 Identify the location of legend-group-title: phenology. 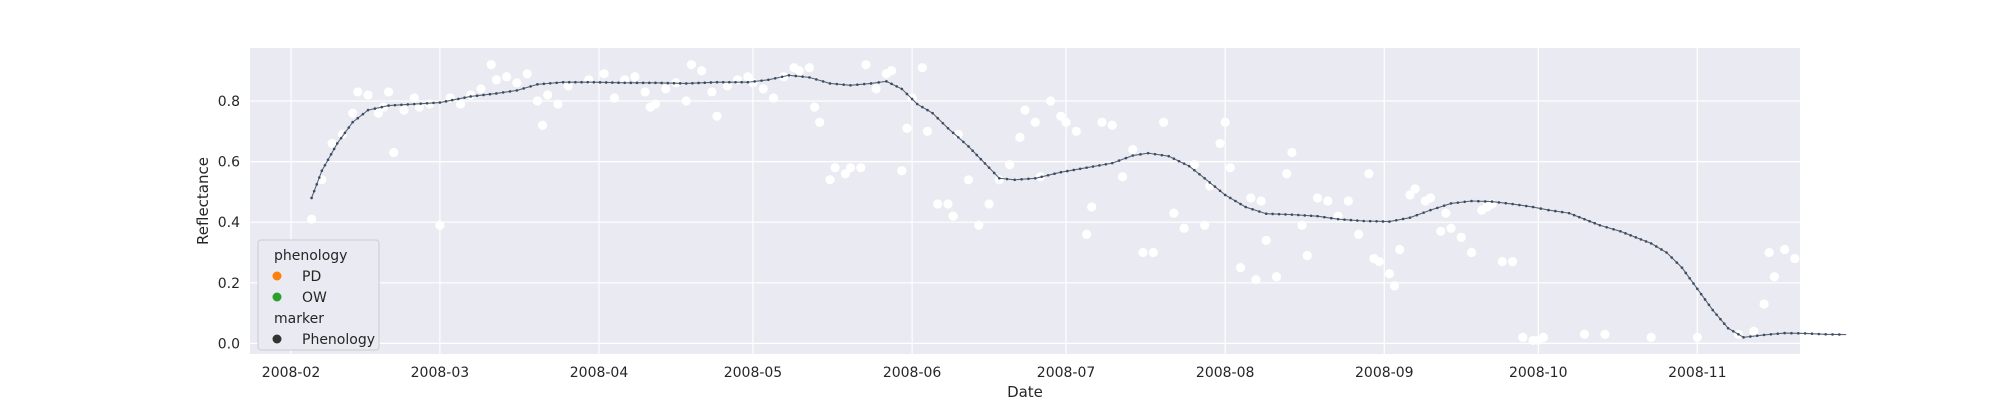
(310, 256).